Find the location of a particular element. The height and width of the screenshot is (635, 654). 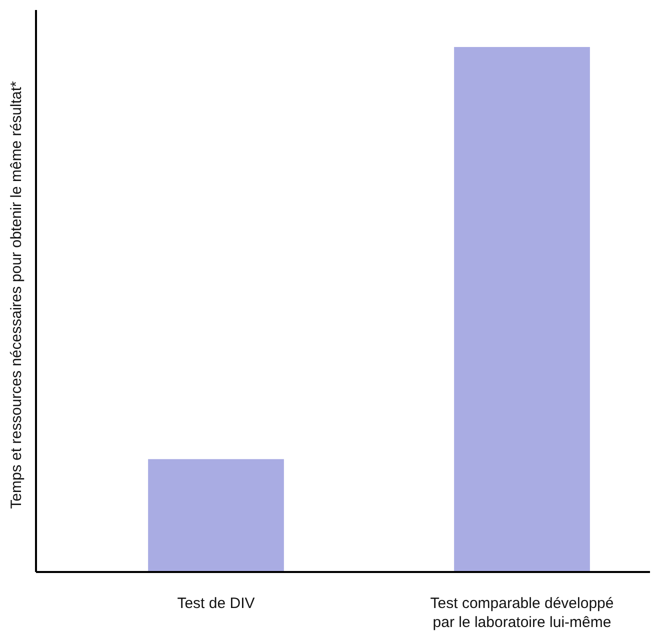

x-tick-label: Test comparable développé par le laboratoire lui-même is located at coordinates (522, 613).